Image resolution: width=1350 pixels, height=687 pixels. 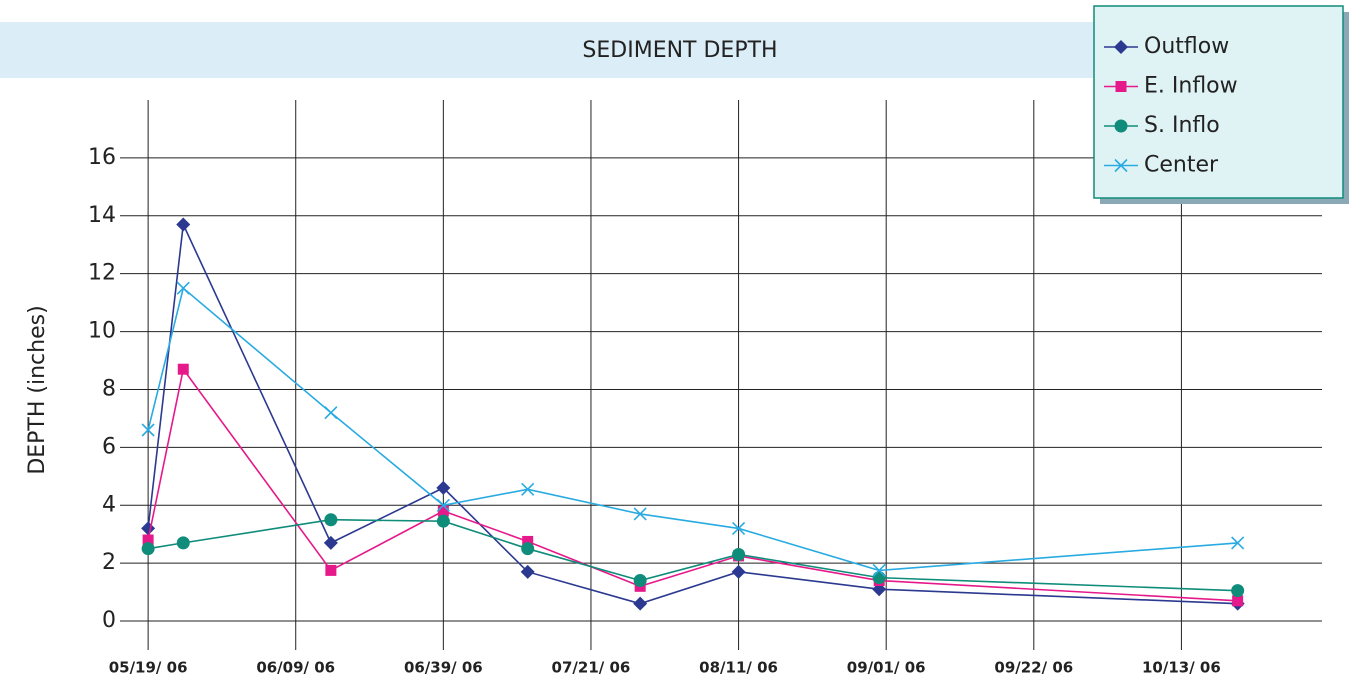 I want to click on legend-label: Center, so click(x=1181, y=165).